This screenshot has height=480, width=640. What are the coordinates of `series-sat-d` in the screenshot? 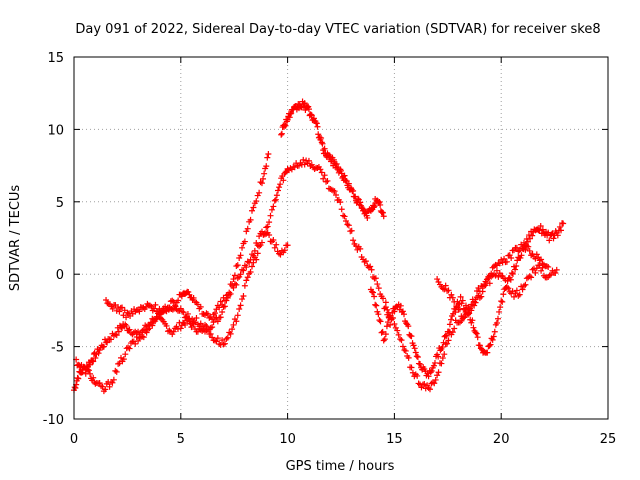 It's located at (332, 159).